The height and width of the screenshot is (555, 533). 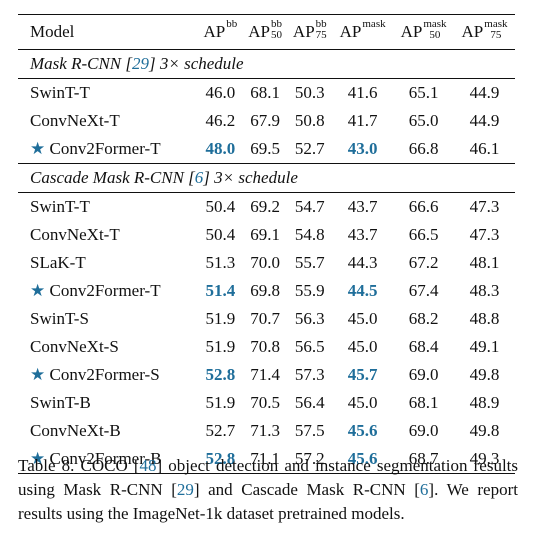 I want to click on metric-cell: 56.3, so click(x=309, y=318).